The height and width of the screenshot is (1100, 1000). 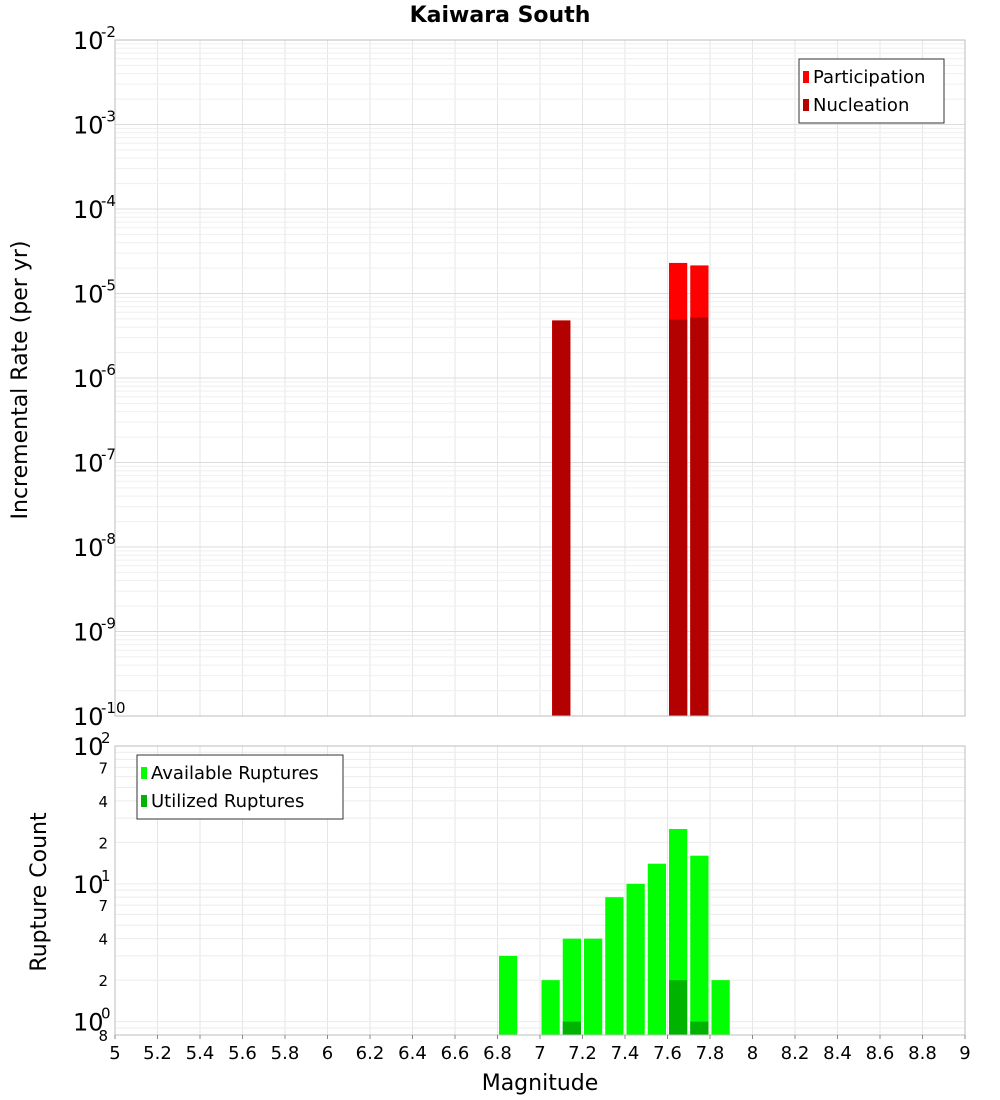 I want to click on top-y-tick-exponent: -9, so click(x=108, y=624).